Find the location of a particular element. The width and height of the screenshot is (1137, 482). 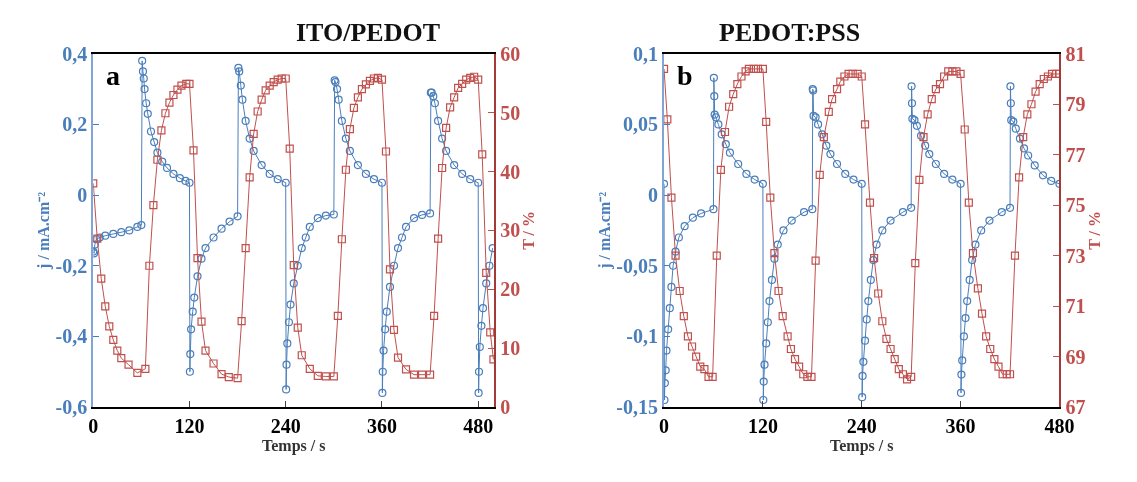

y2-tick-label: 73 is located at coordinates (1075, 255).